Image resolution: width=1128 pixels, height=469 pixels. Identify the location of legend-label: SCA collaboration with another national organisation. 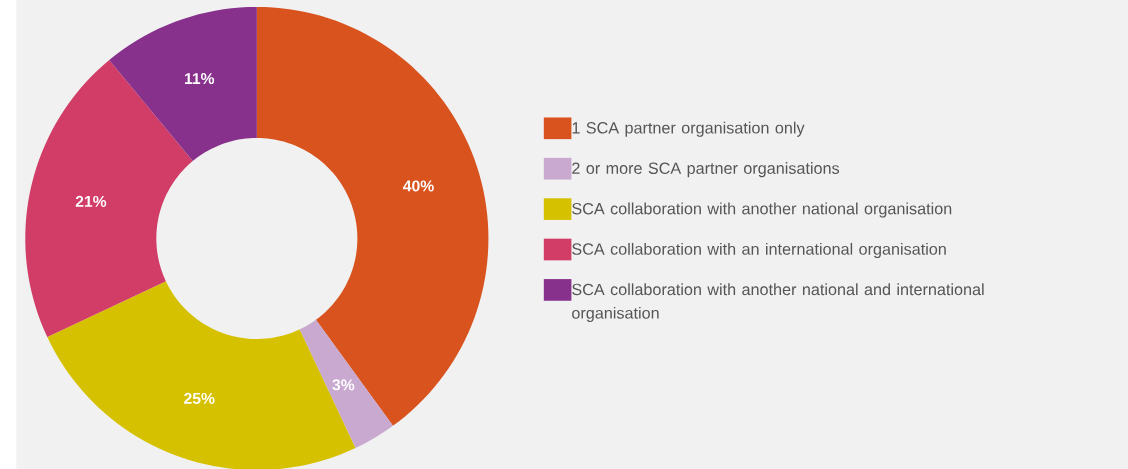
(762, 210).